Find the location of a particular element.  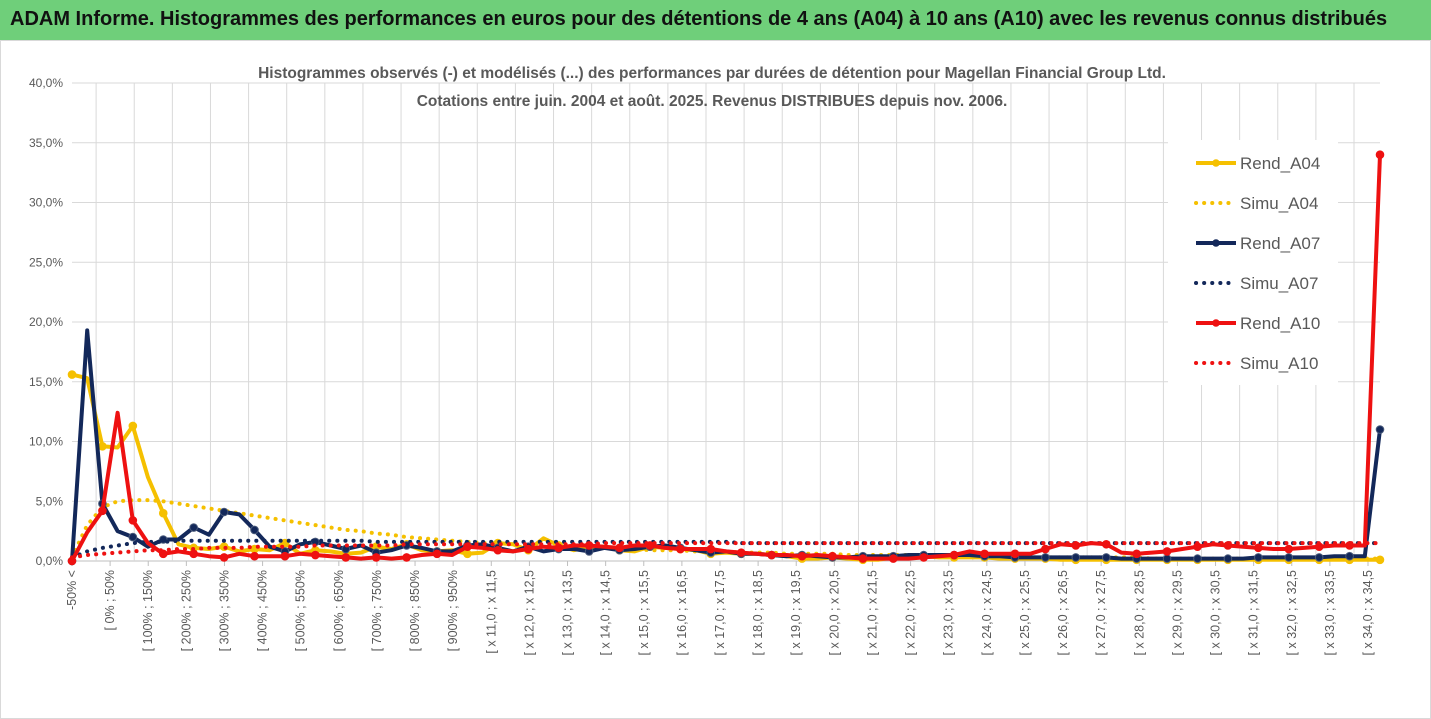

x-tick-label: [ x 20,0 ; x 20,5 is located at coordinates (834, 613).